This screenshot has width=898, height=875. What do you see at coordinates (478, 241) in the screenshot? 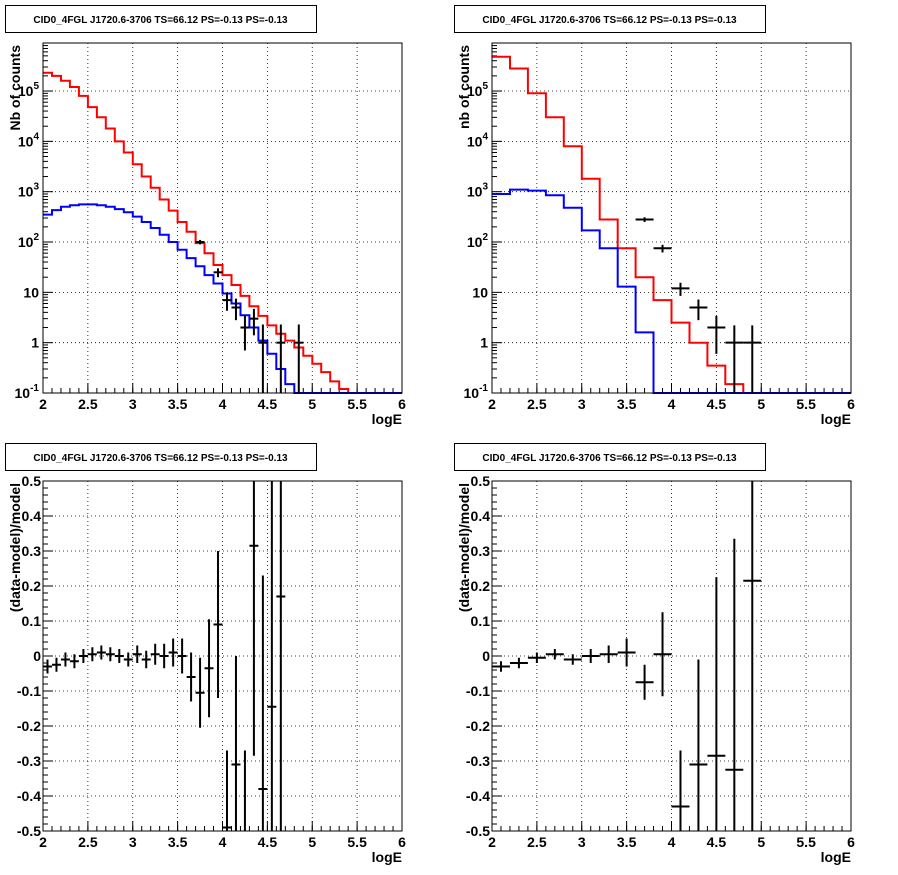
I see `y-tick-label: 10²` at bounding box center [478, 241].